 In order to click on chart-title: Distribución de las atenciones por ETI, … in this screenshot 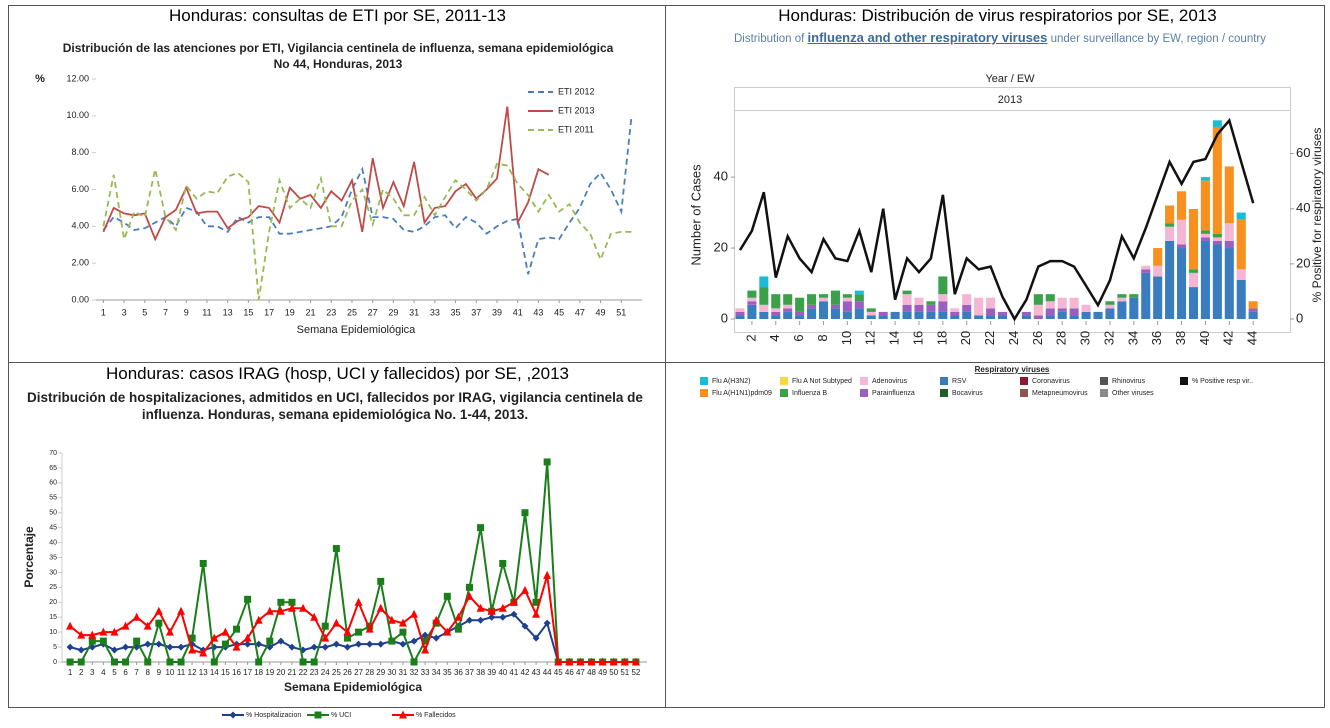, I will do `click(338, 56)`.